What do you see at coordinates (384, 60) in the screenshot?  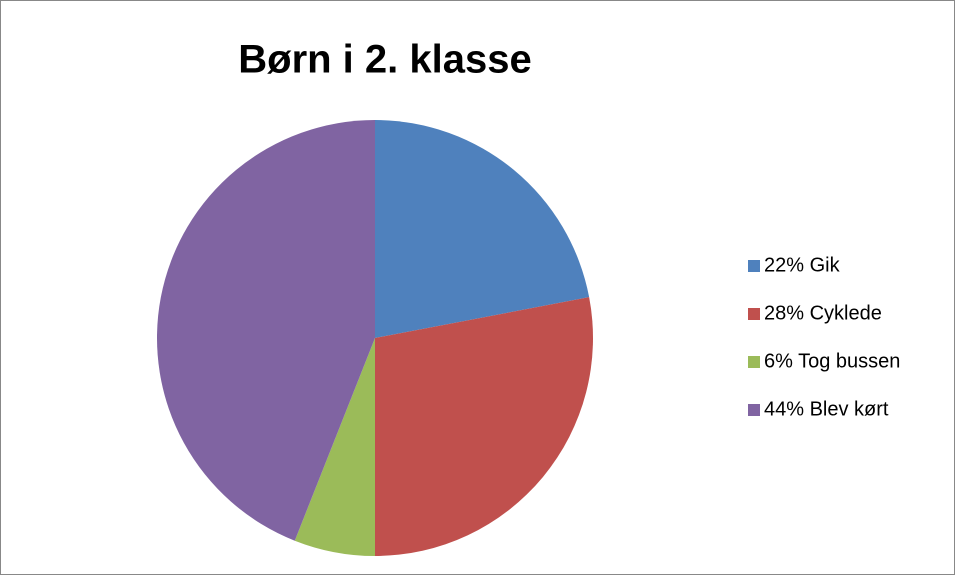 I see `chart-title: Børn i 2. klasse` at bounding box center [384, 60].